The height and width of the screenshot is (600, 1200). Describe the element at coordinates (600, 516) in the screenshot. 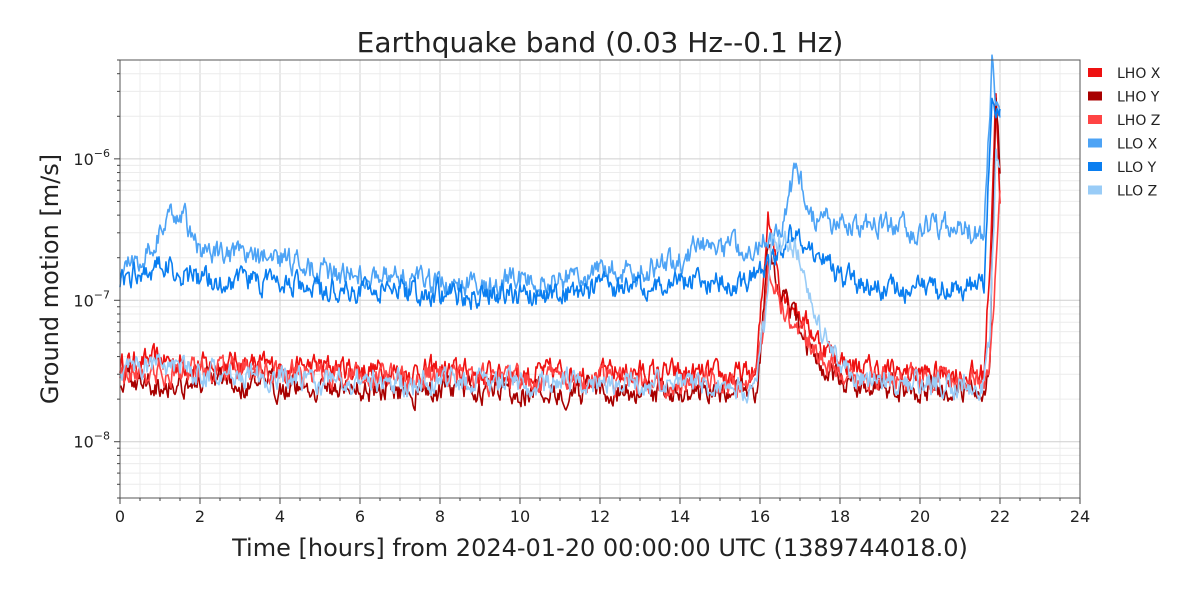

I see `x-tick-label: 12` at that location.